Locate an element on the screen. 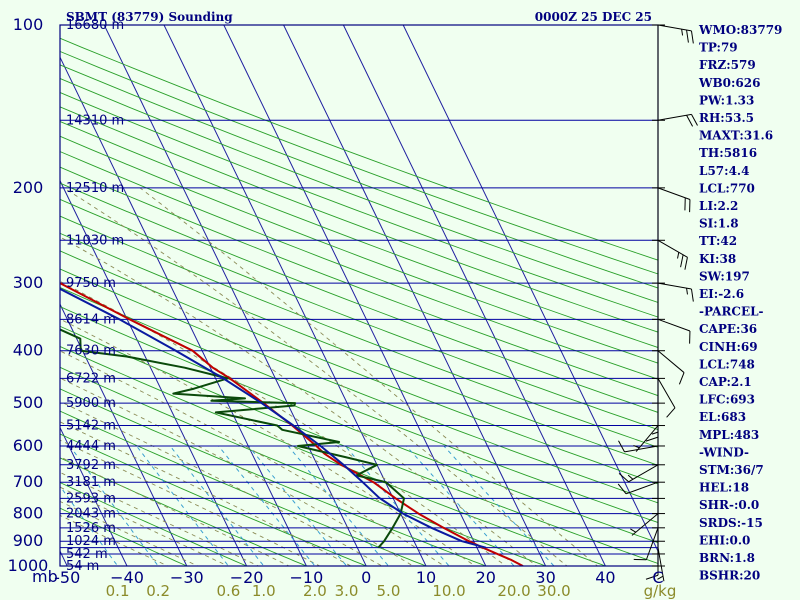 The width and height of the screenshot is (800, 600). stability-index: L57:4.4 is located at coordinates (724, 171).